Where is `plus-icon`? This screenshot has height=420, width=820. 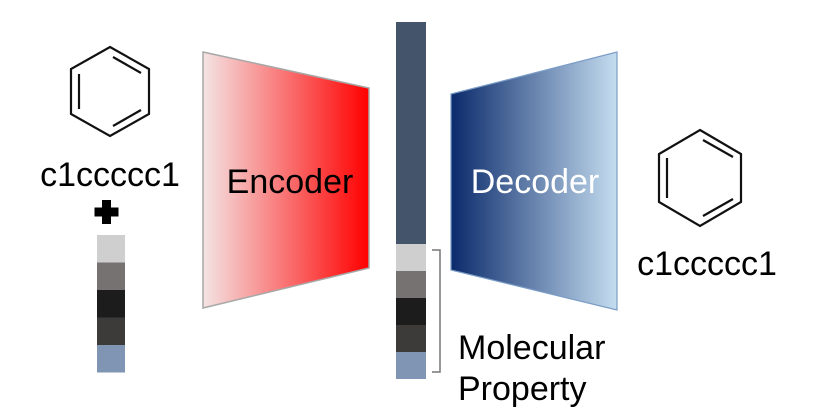 plus-icon is located at coordinates (106, 212).